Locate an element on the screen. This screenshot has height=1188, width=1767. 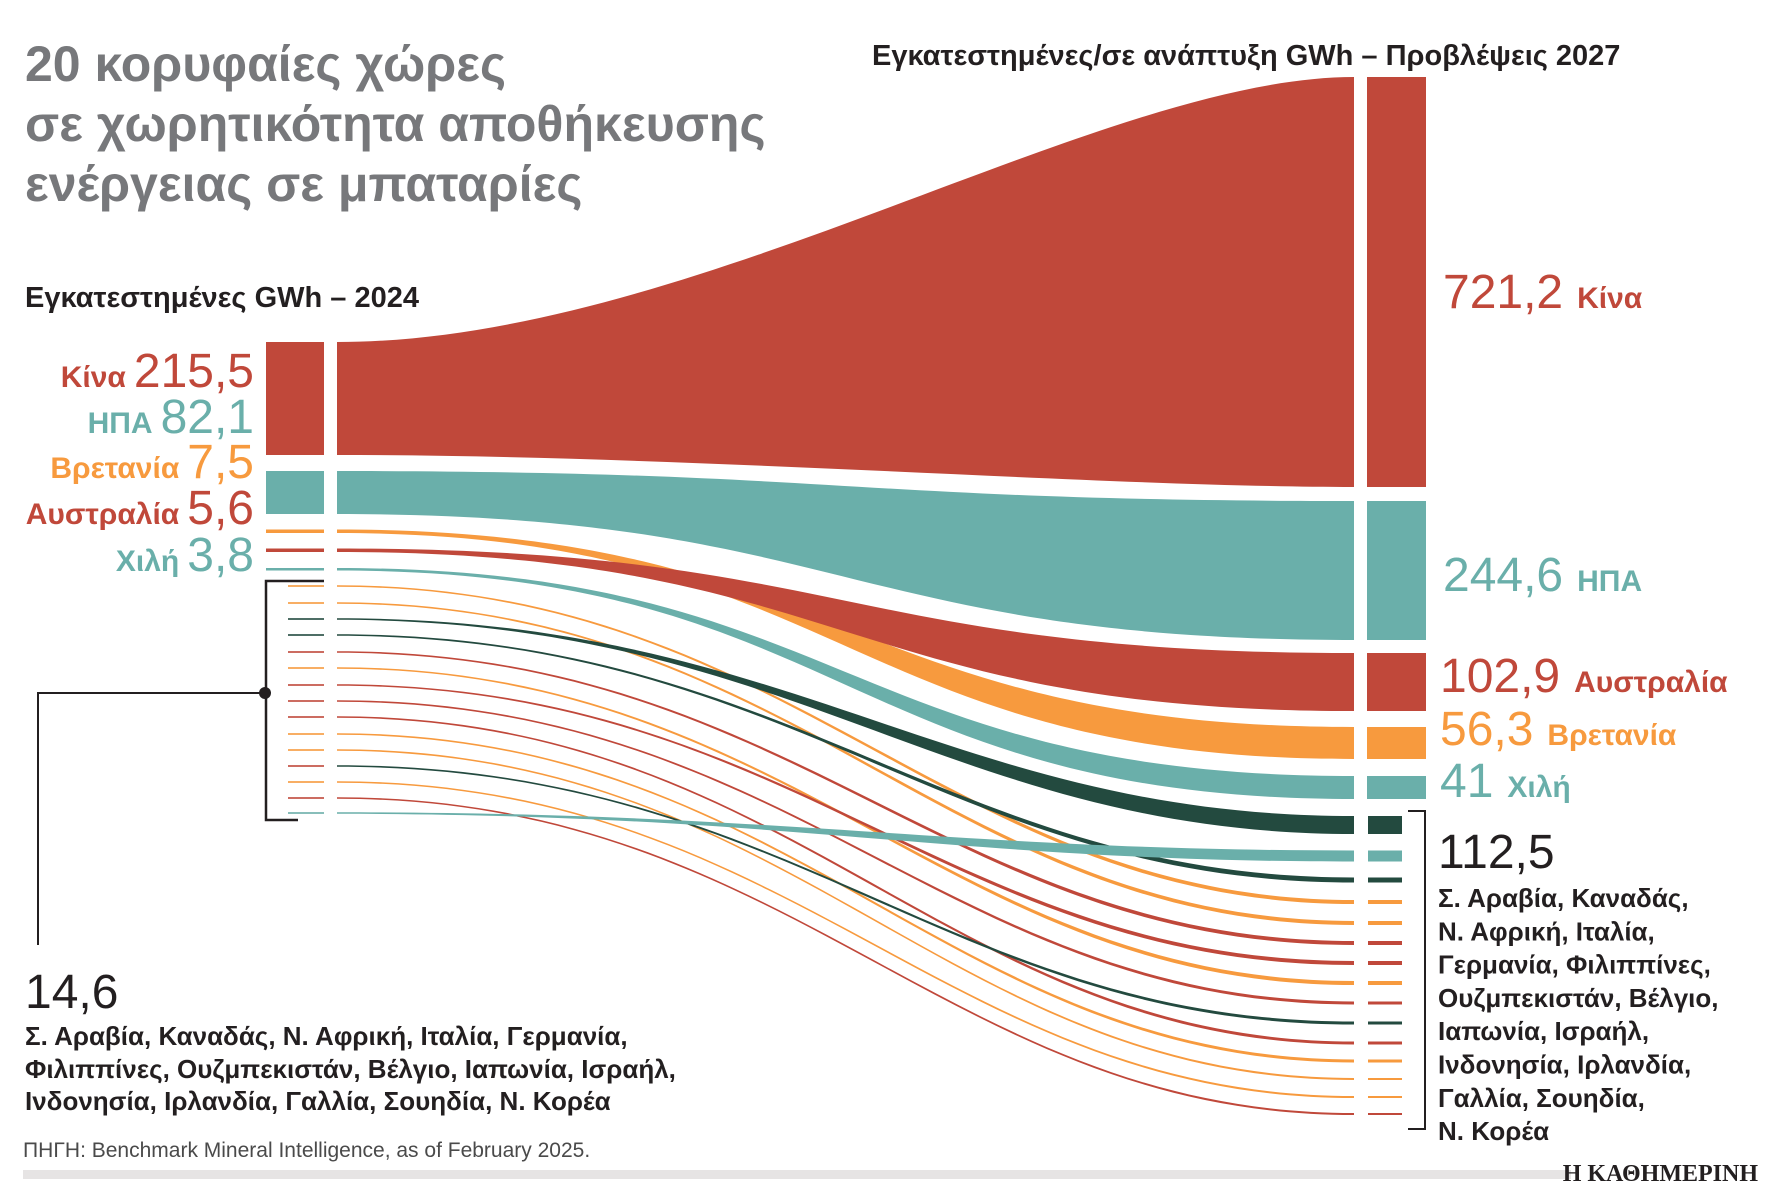
right-group-line-8: Ν. Κορέα is located at coordinates (1493, 1131).